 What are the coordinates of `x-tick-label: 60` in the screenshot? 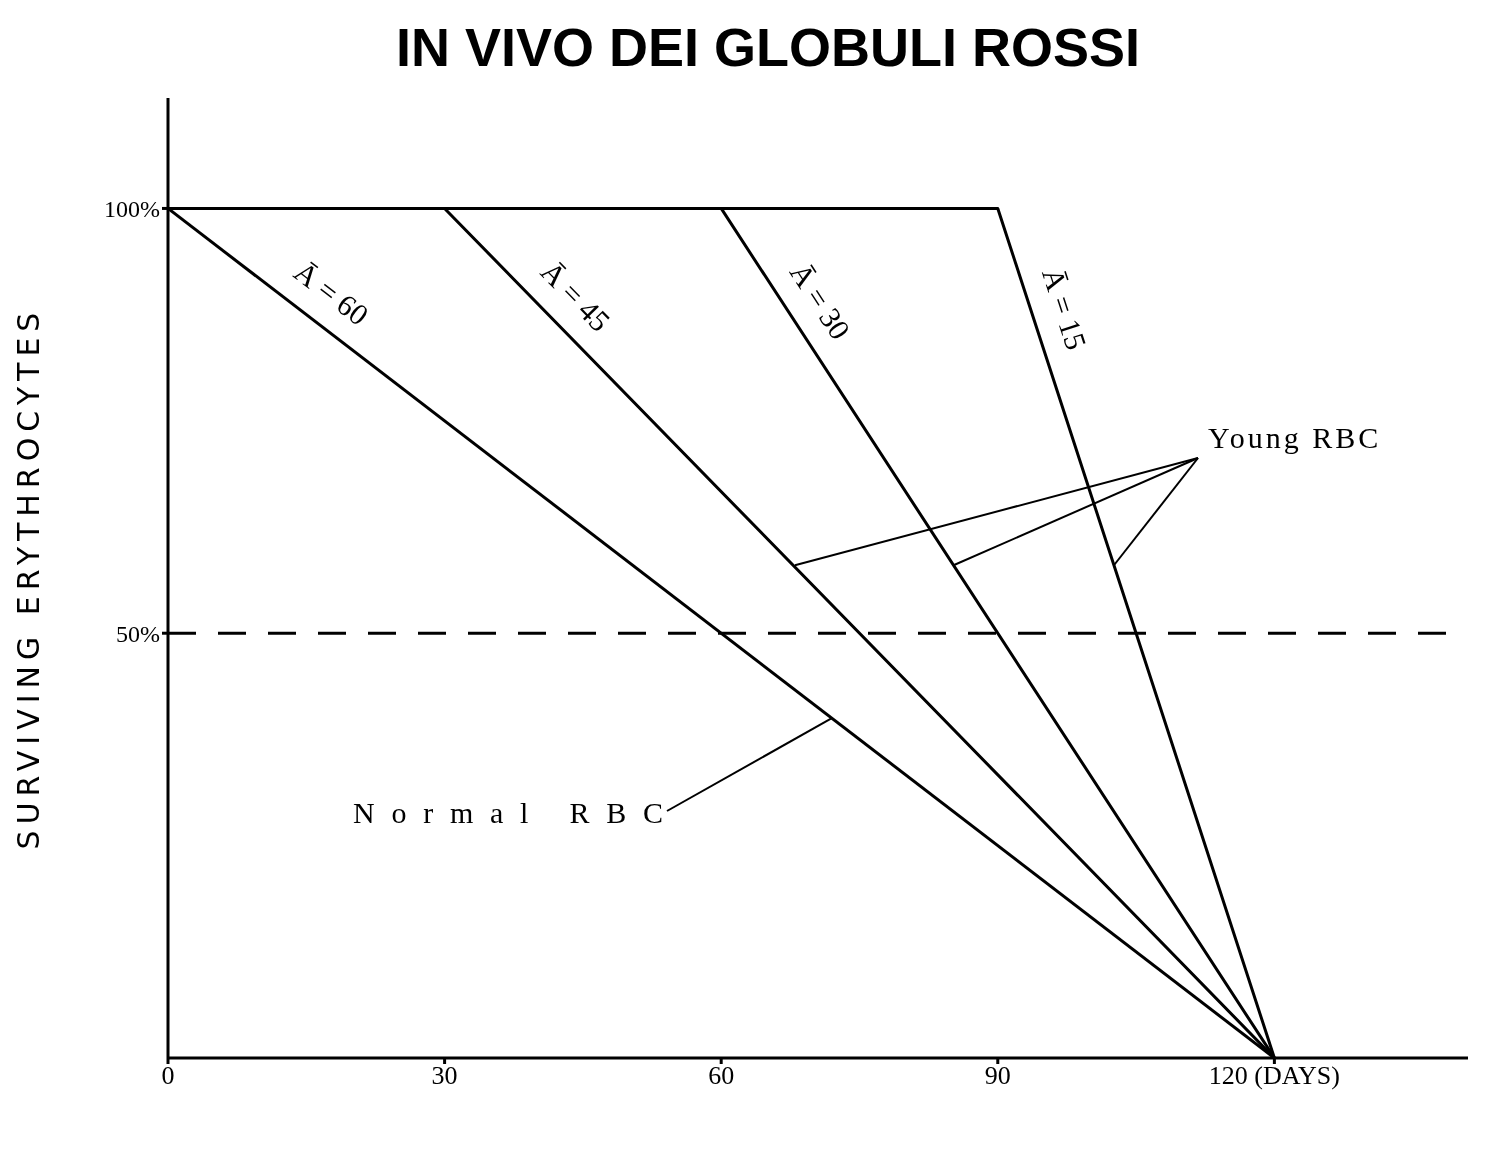 It's located at (721, 1076).